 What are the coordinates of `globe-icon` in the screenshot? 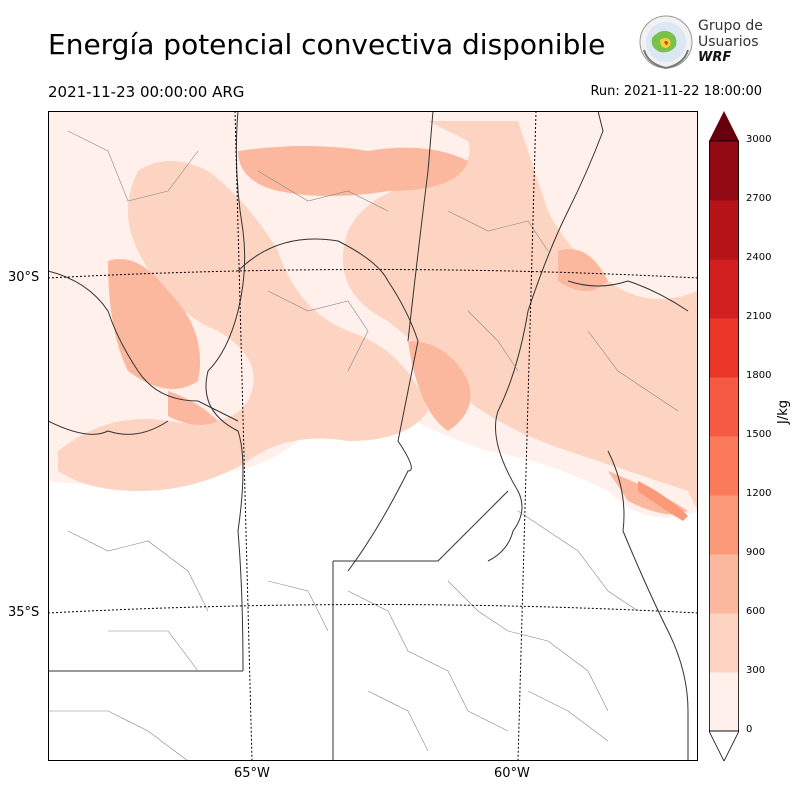 It's located at (666, 42).